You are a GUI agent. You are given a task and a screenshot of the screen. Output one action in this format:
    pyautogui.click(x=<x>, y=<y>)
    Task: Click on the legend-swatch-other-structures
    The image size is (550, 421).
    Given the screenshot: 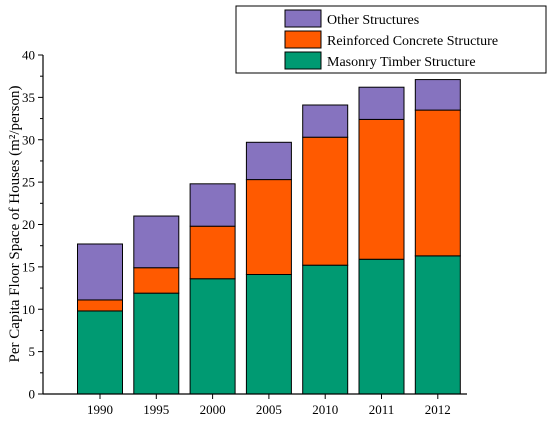 What is the action you would take?
    pyautogui.click(x=303, y=18)
    